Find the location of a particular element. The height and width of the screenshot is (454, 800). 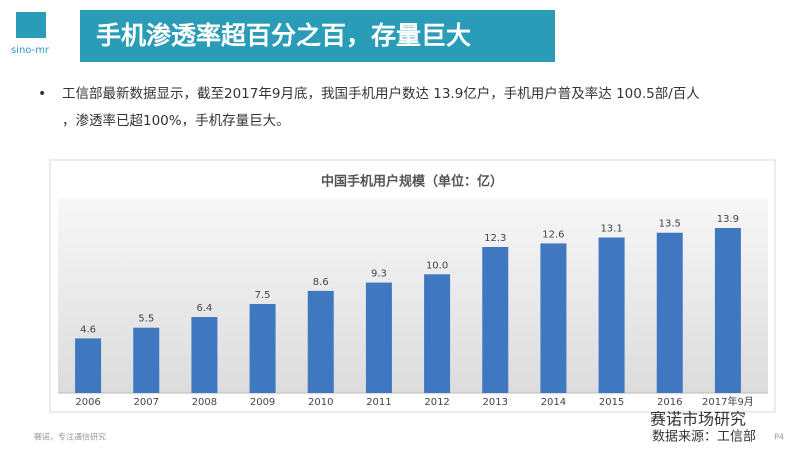

value-label: 12.6 is located at coordinates (553, 234).